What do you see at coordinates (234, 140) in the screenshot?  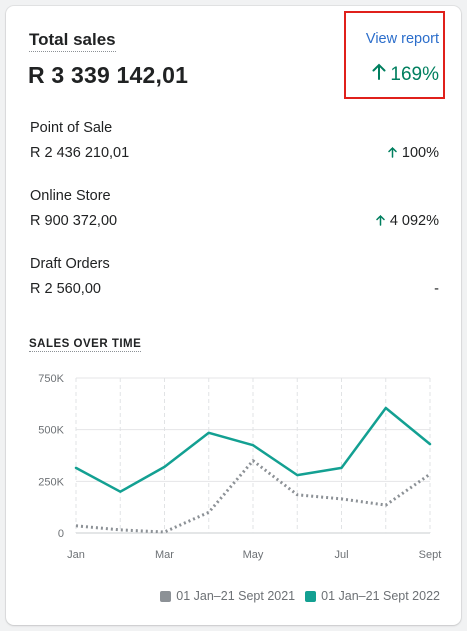 I see `channel-point-of-sale: Point of Sale R 2 436 210,01 100%` at bounding box center [234, 140].